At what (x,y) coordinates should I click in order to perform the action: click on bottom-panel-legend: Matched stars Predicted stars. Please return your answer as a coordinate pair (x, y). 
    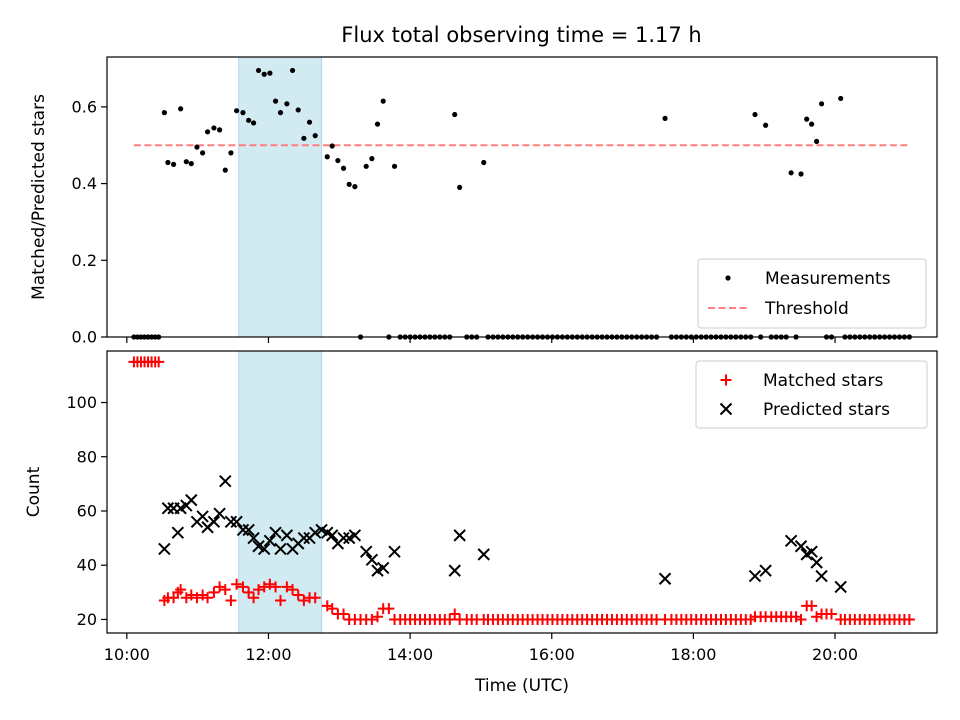
    Looking at the image, I should click on (811, 394).